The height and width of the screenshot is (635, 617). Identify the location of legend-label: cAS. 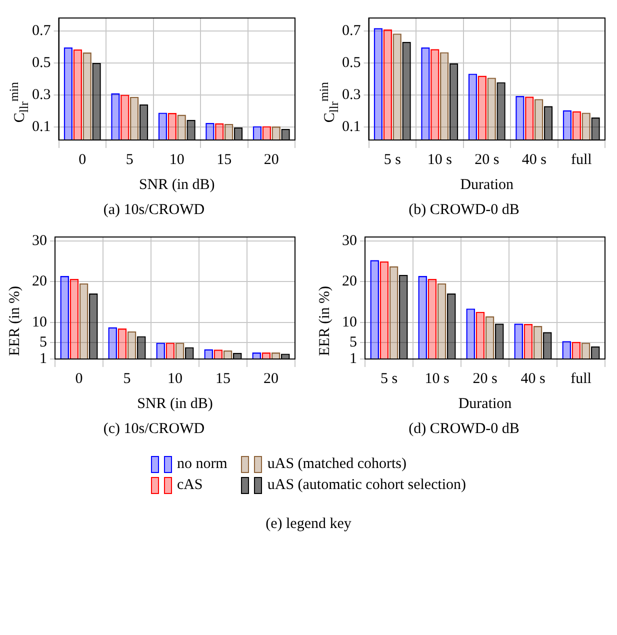
(189, 485).